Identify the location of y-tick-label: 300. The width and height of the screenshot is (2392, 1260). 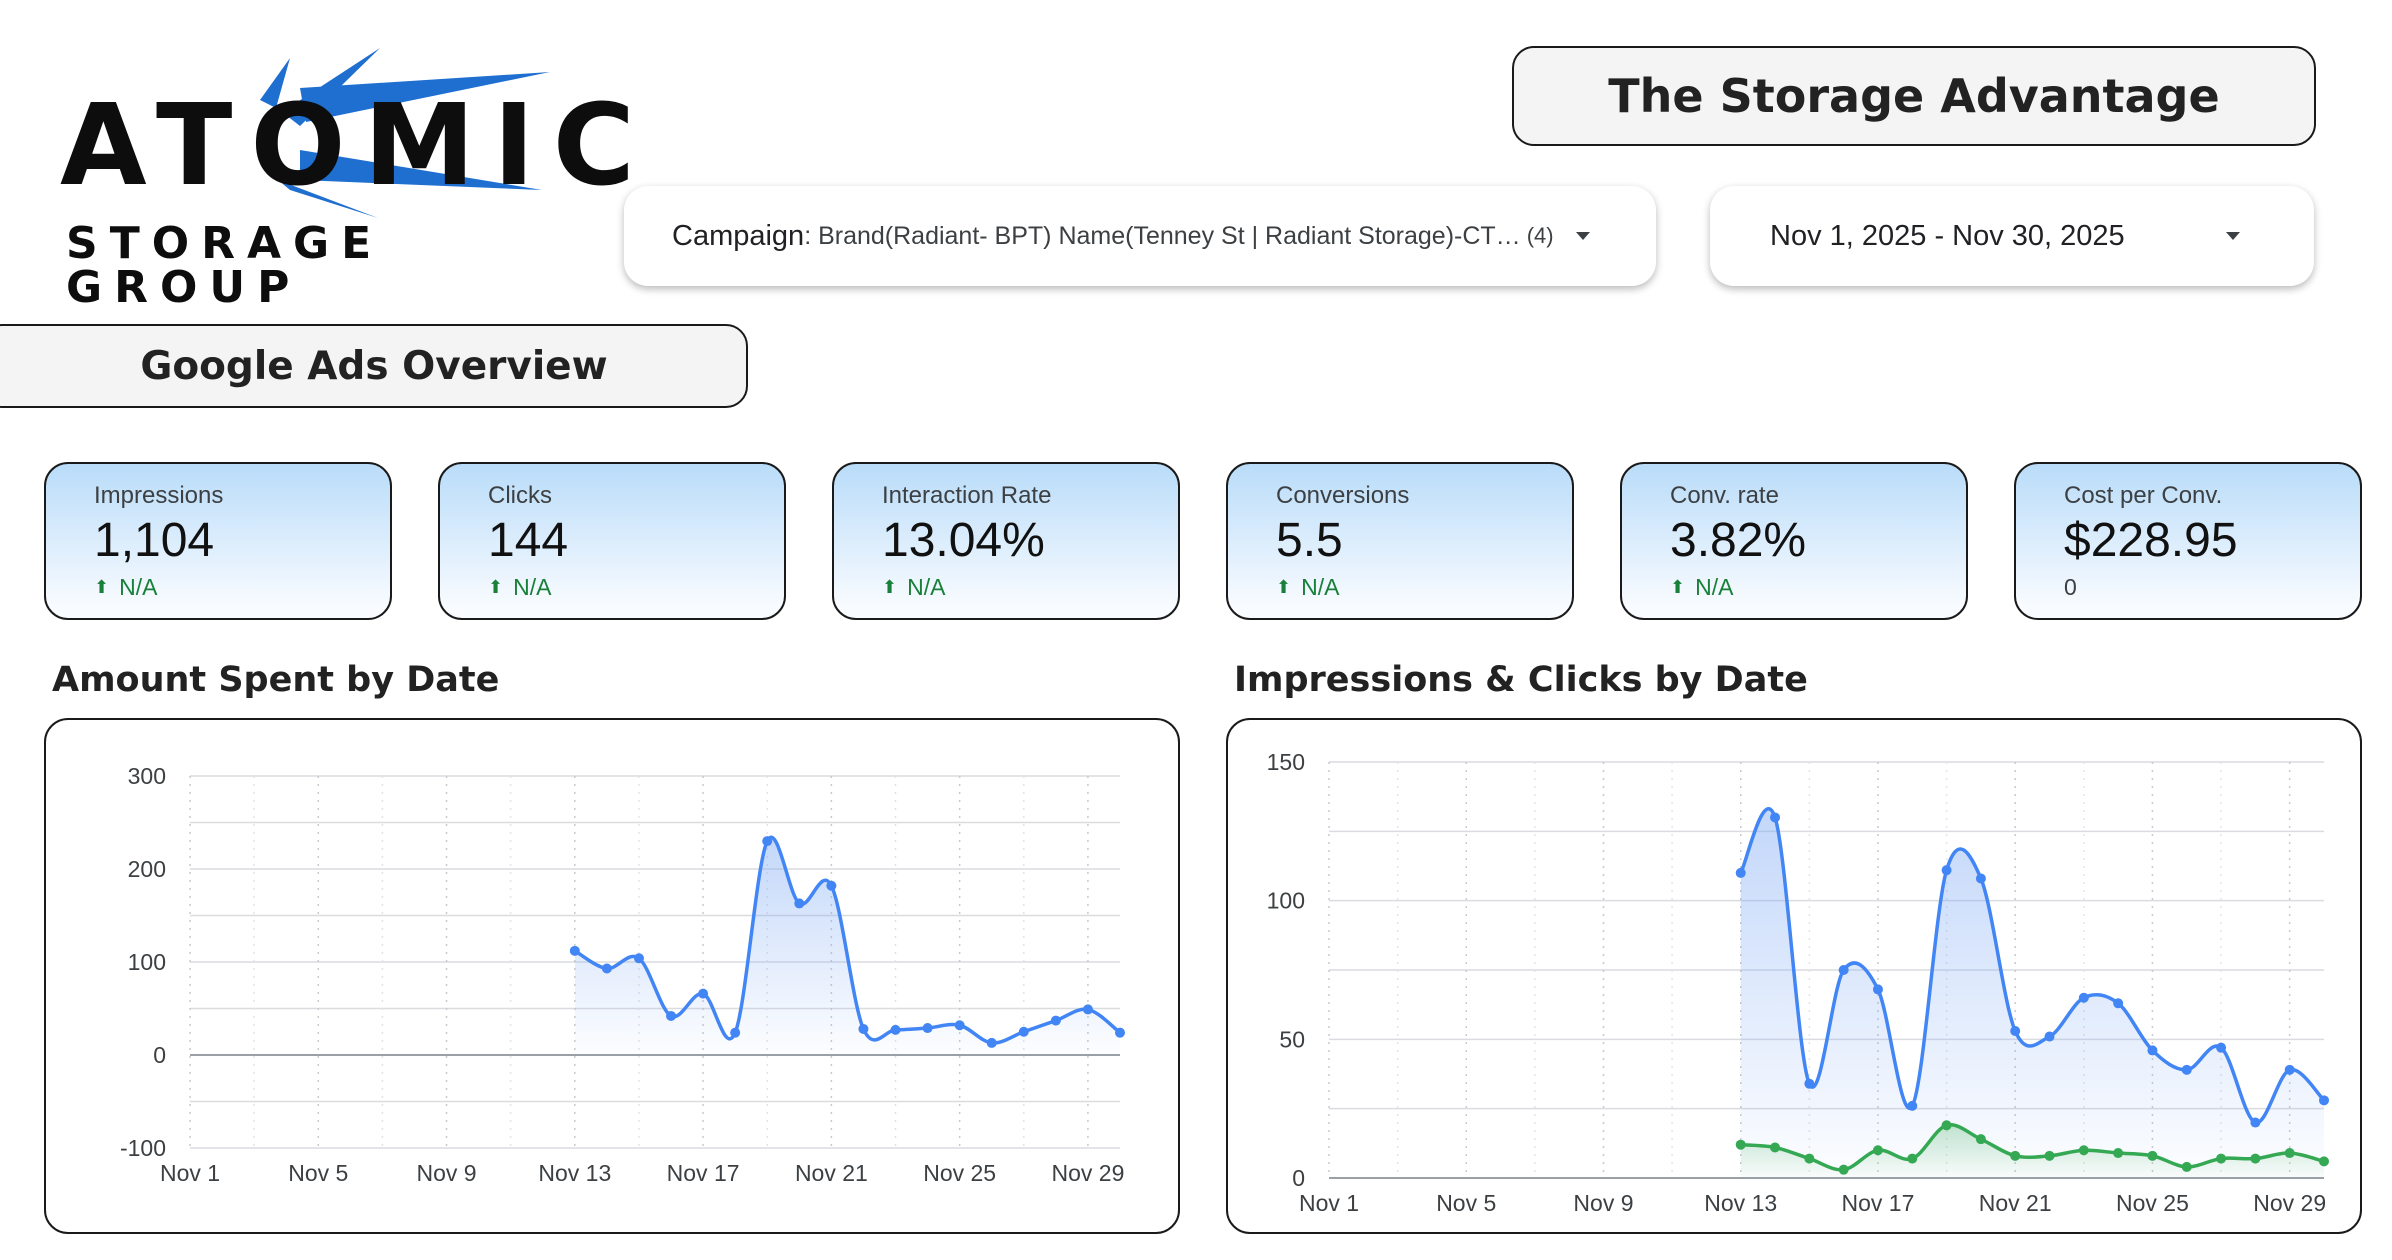
(147, 776).